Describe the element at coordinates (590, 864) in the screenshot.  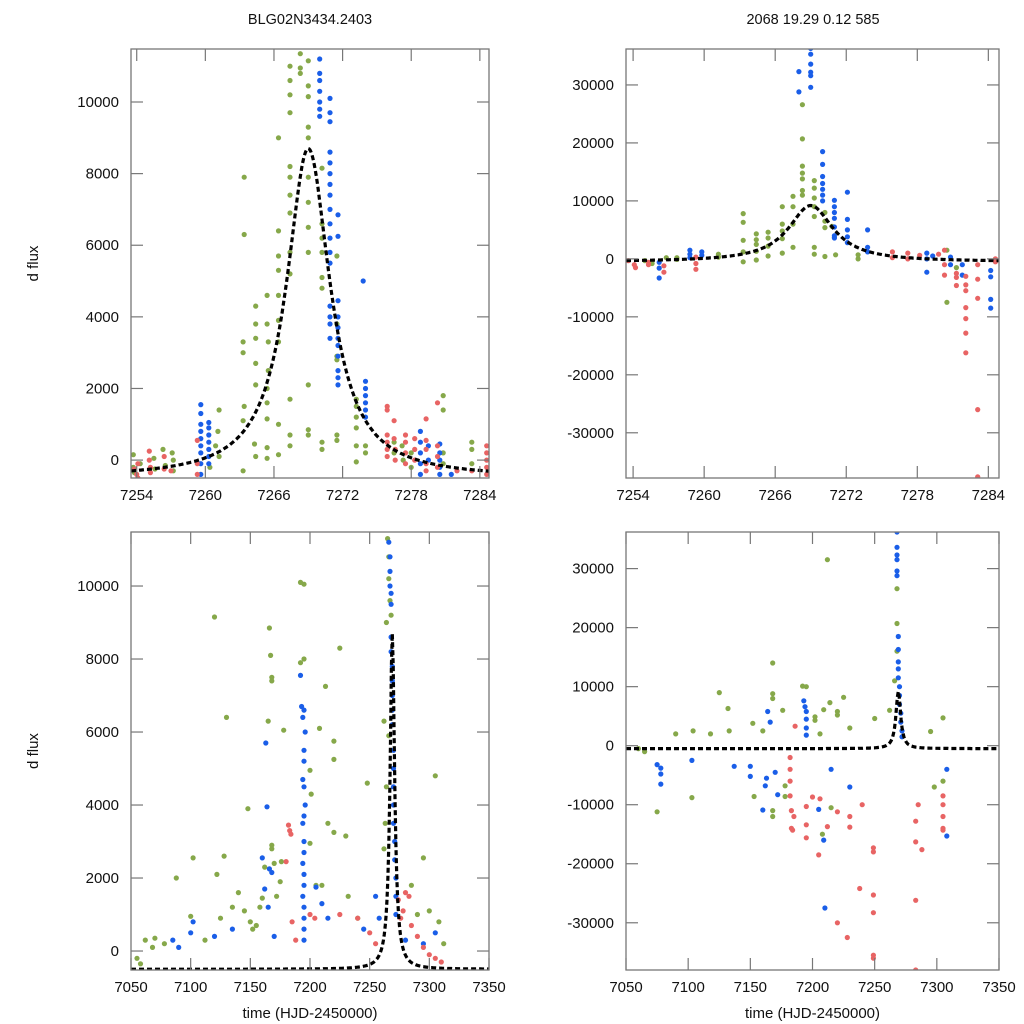
I see `y-tick-label: -20000` at that location.